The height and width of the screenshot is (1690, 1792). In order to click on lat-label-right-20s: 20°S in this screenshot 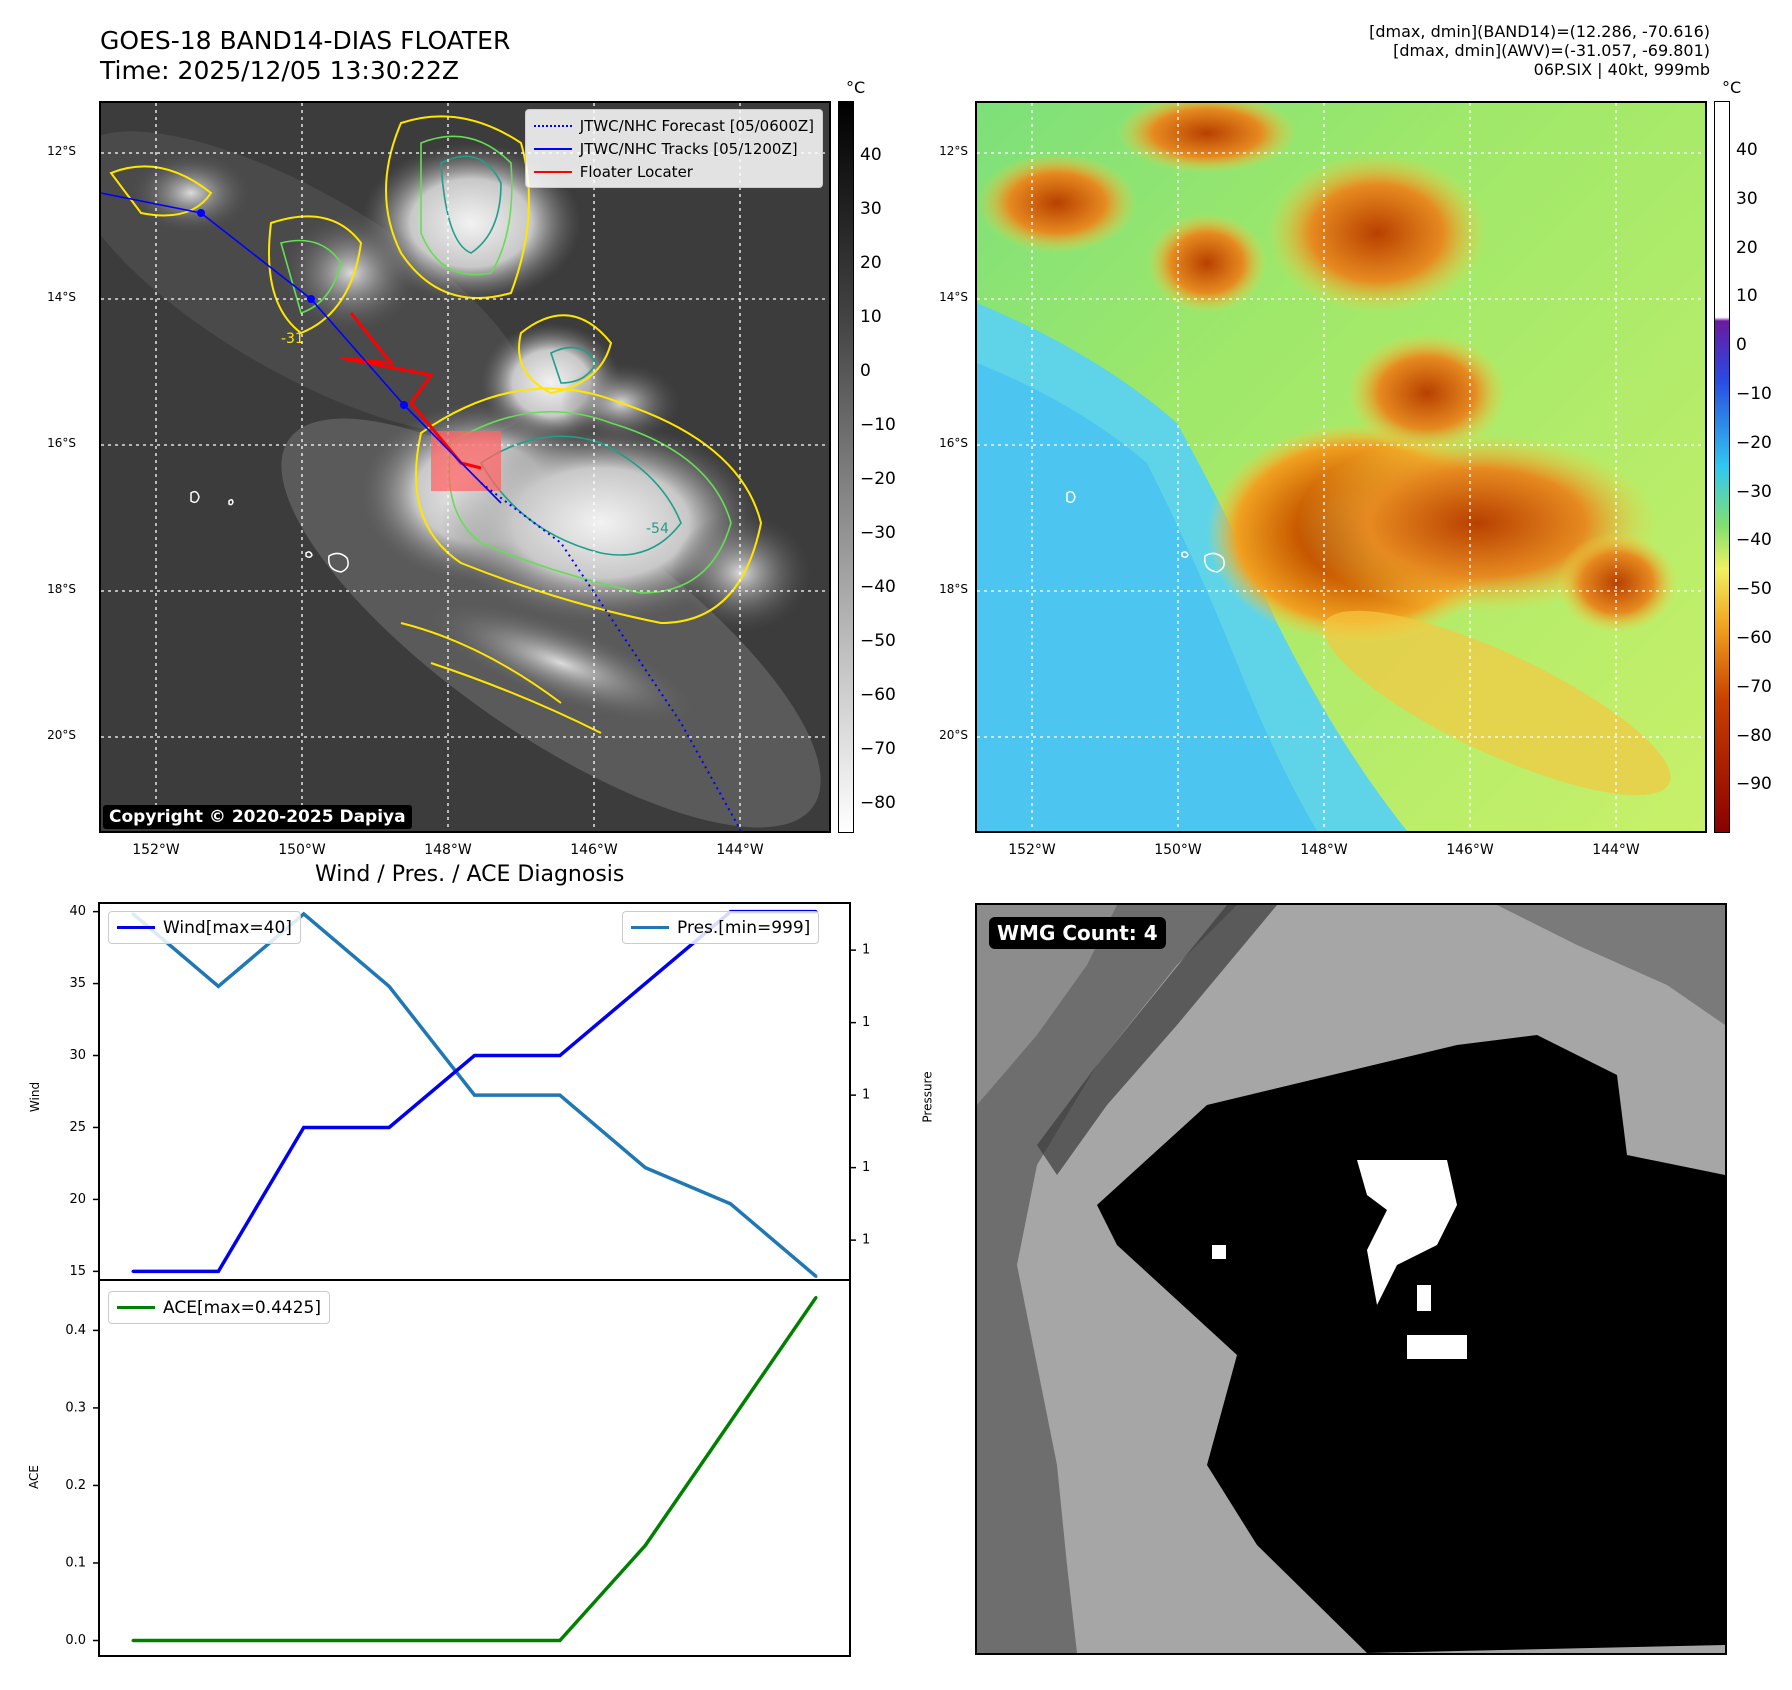, I will do `click(953, 735)`.